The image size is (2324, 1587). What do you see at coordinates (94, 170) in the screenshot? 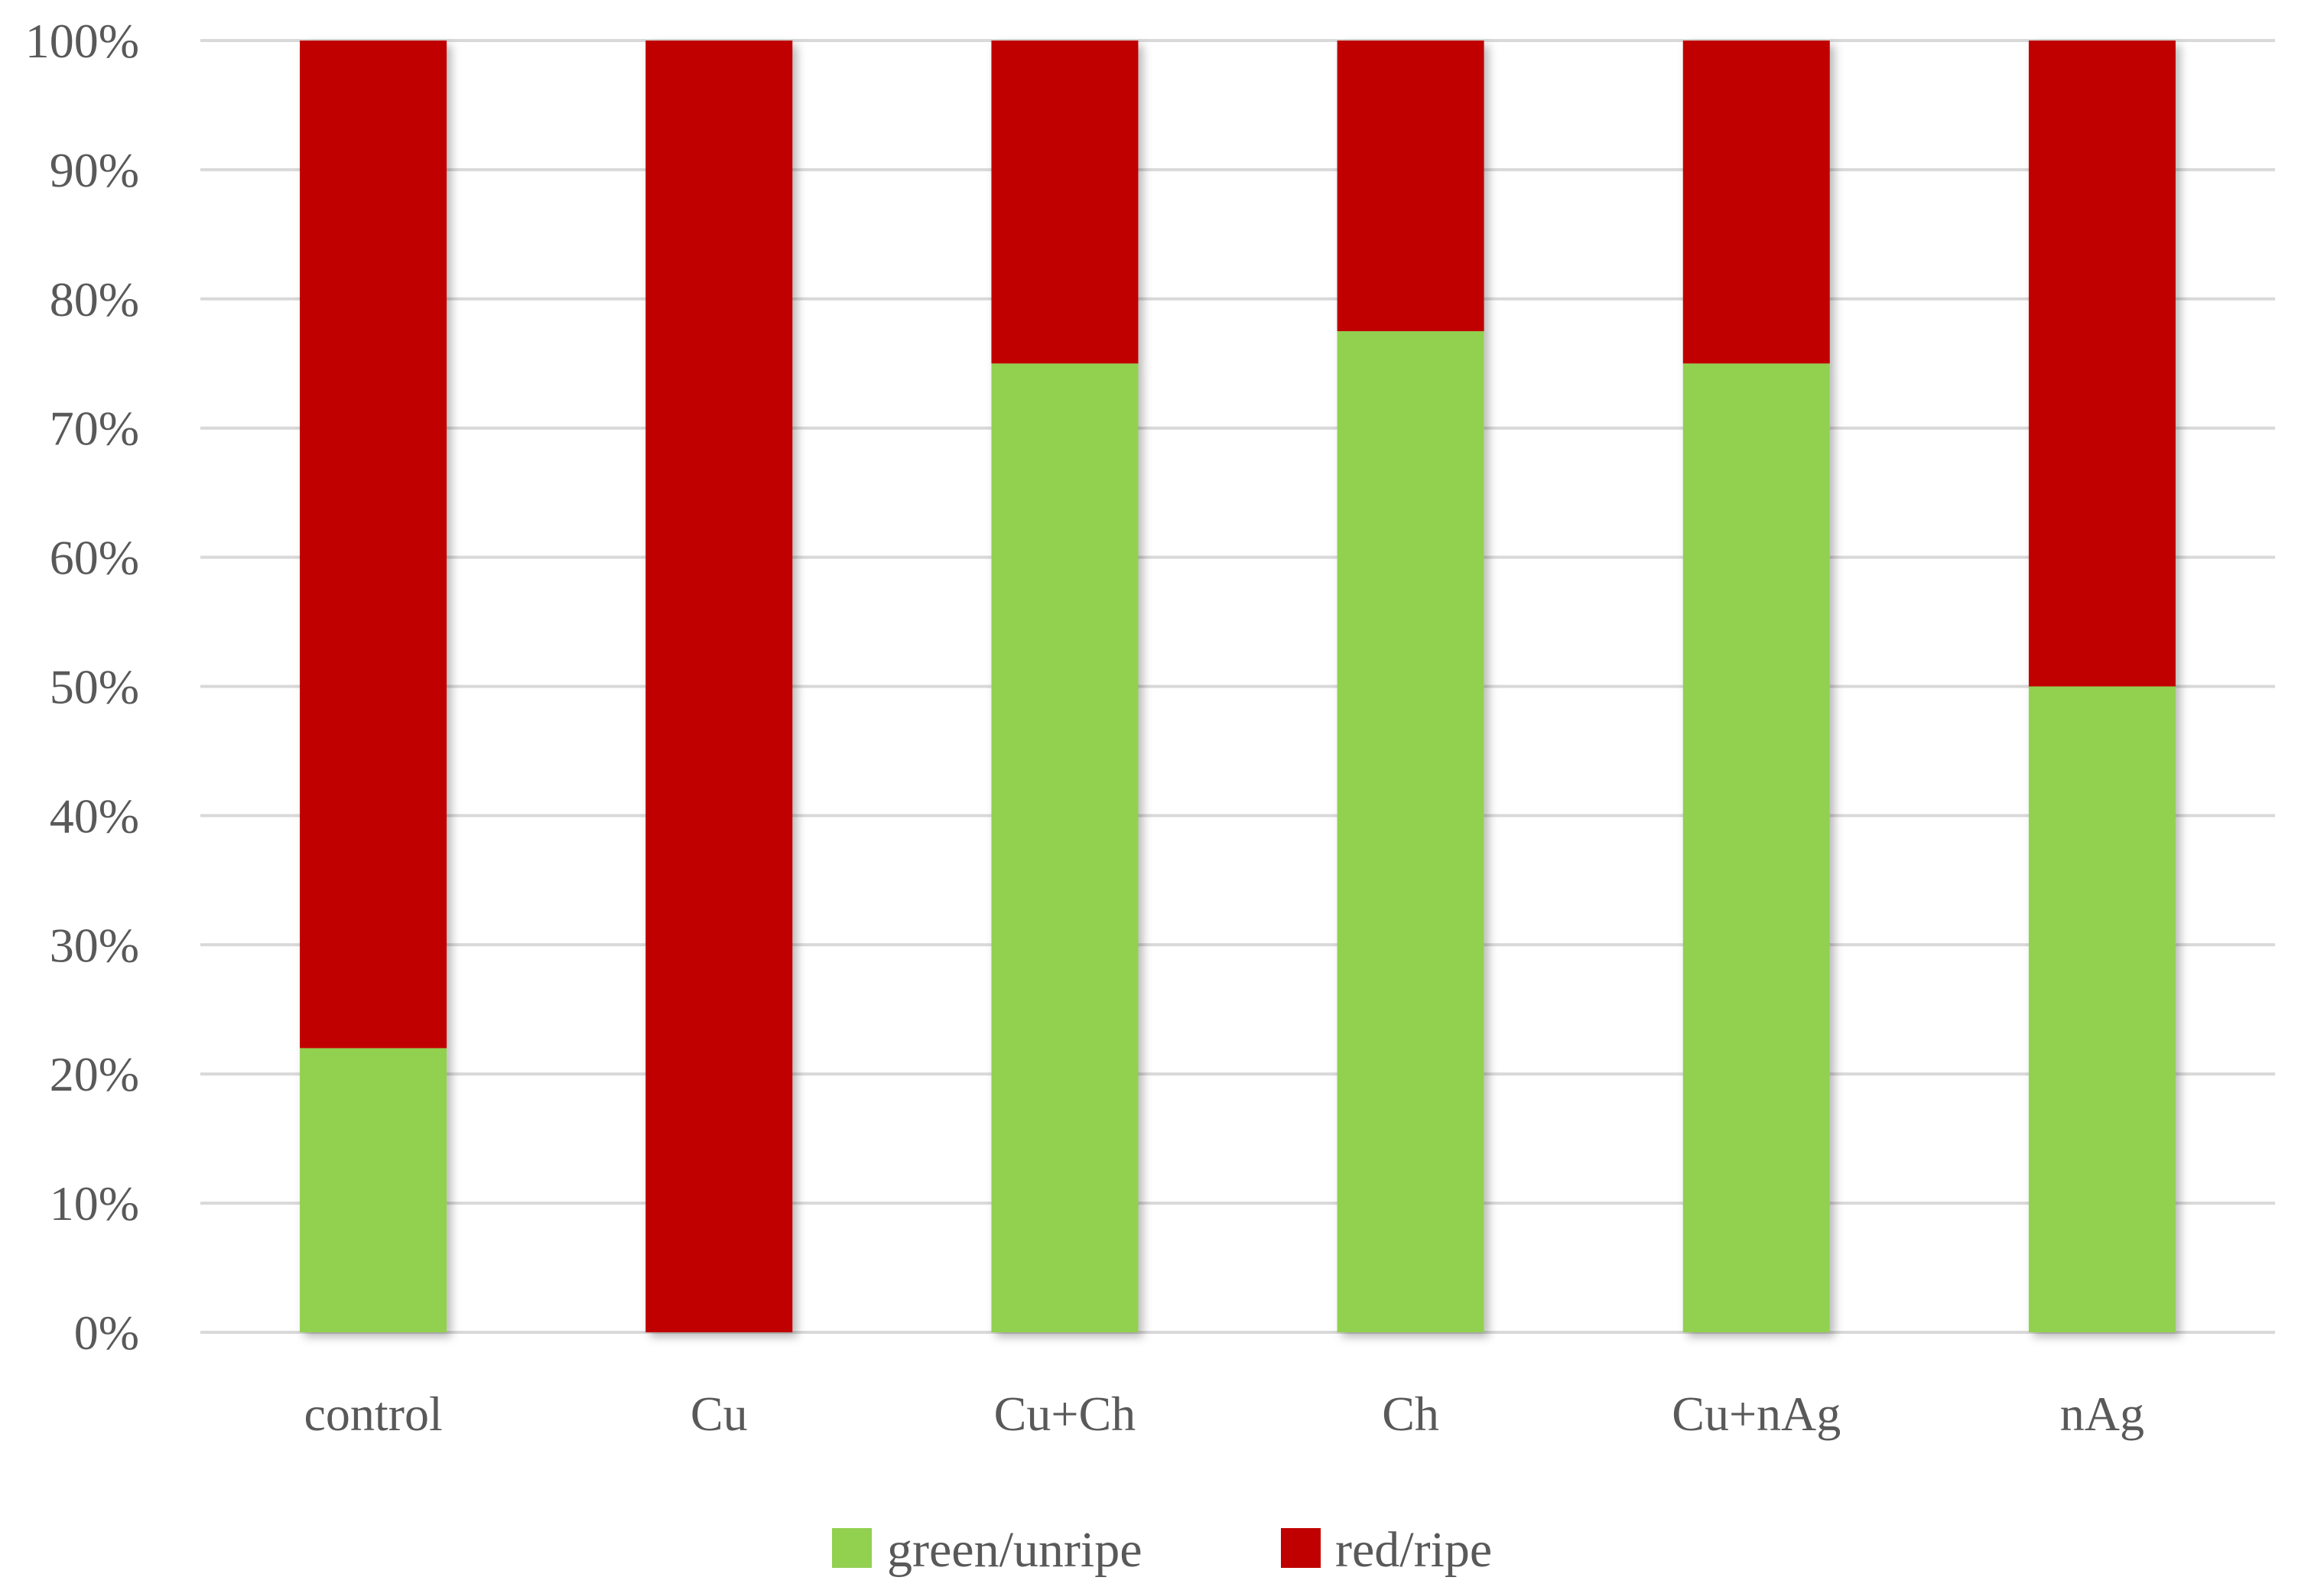
I see `y-tick-label: 90%` at bounding box center [94, 170].